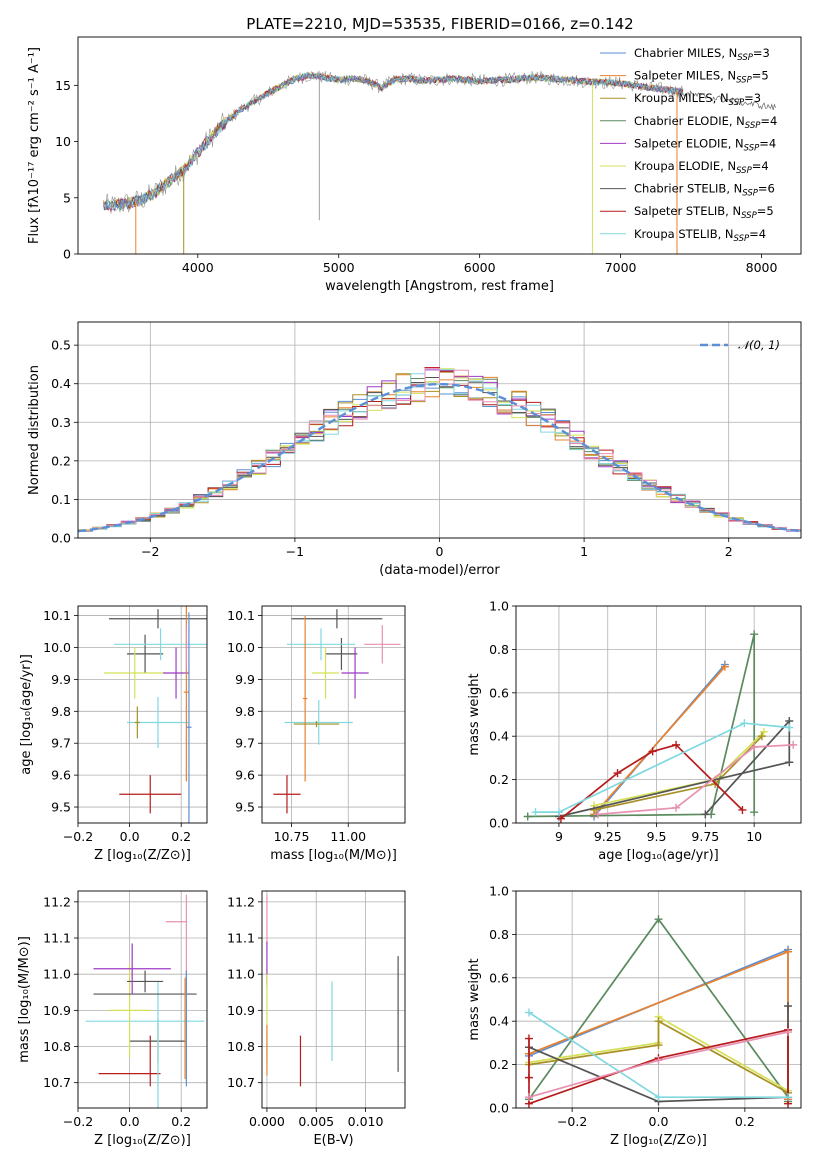 The image size is (819, 1170). What do you see at coordinates (245, 807) in the screenshot?
I see `y-tick-label: 9.5` at bounding box center [245, 807].